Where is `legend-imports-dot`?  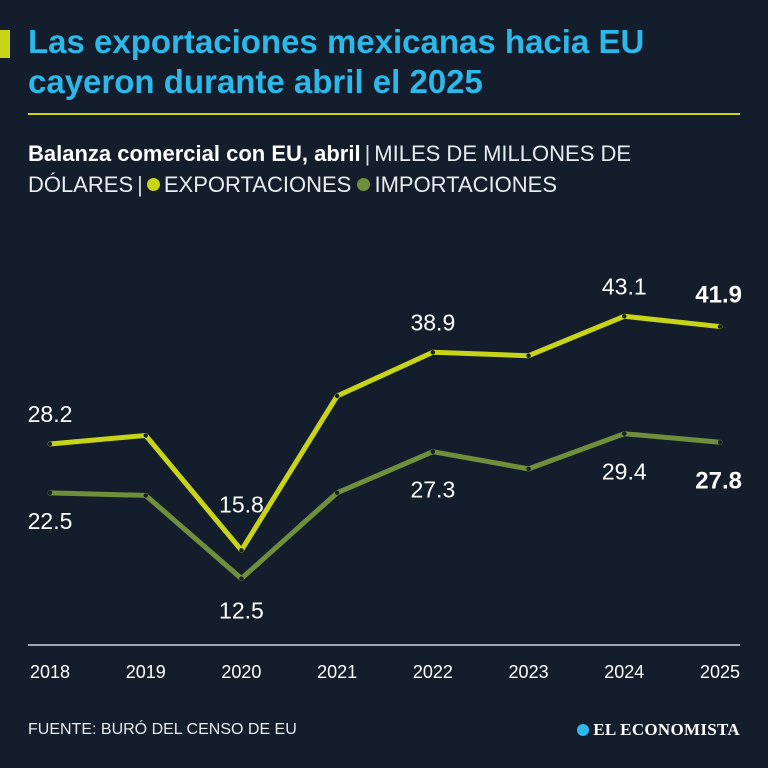 legend-imports-dot is located at coordinates (364, 184).